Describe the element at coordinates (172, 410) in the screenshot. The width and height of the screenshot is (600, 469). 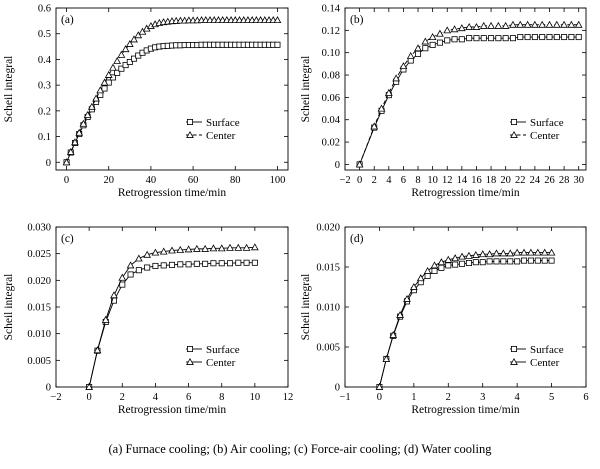
I see `x-axis-title: Retrogression time/min` at that location.